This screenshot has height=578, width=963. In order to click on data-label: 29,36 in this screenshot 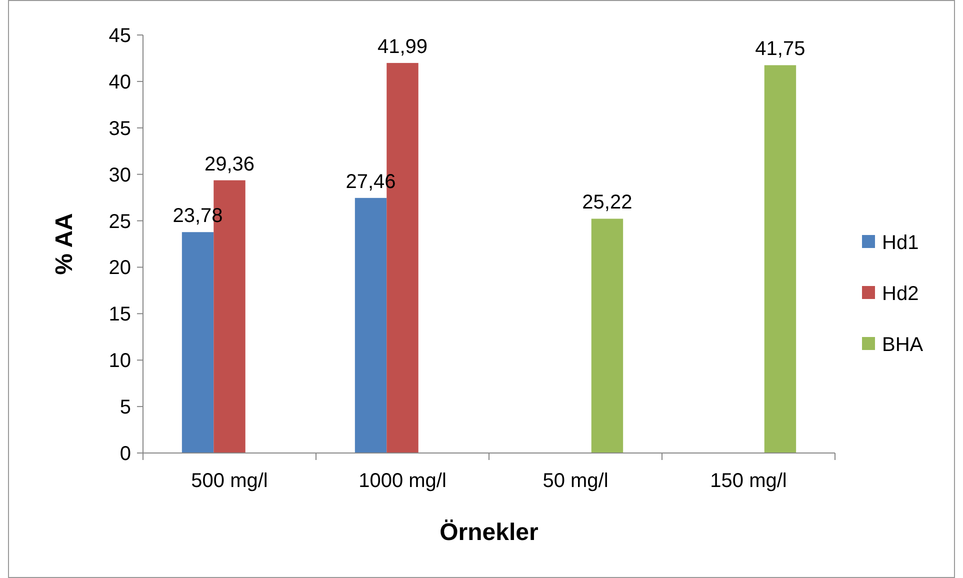, I will do `click(229, 164)`.